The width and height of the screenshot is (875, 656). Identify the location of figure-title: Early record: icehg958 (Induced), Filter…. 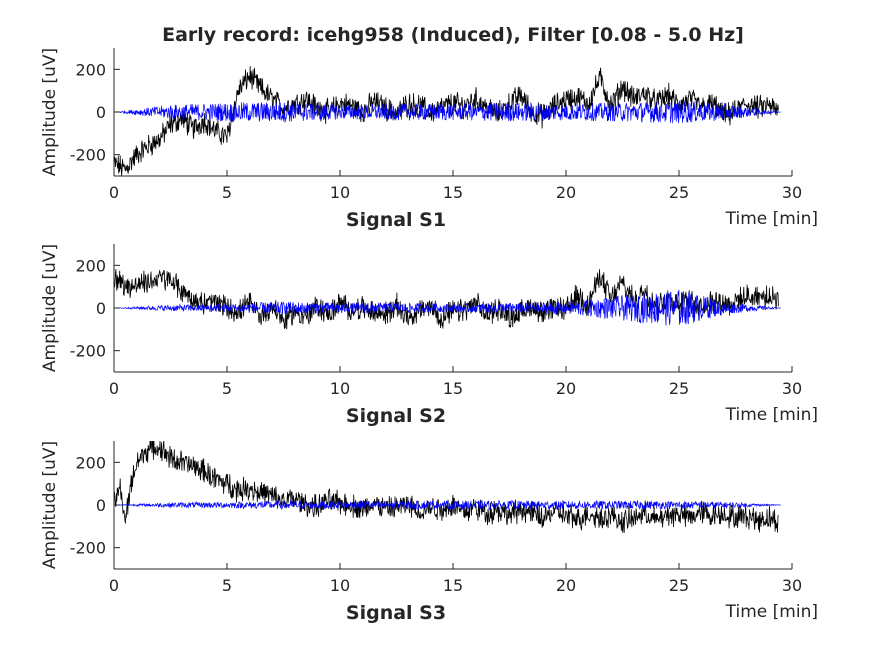
(453, 35).